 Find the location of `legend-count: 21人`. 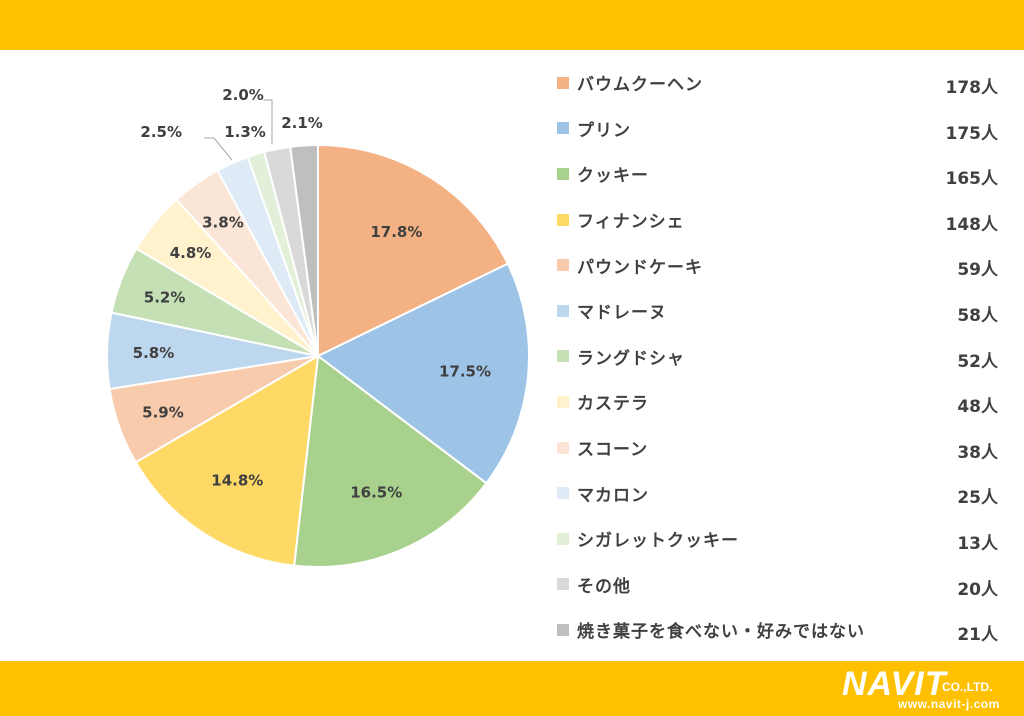

legend-count: 21人 is located at coordinates (977, 635).